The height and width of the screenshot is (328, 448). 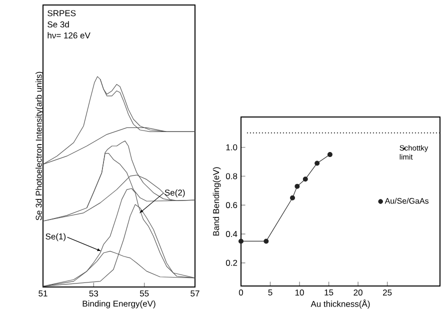 What do you see at coordinates (56, 237) in the screenshot?
I see `annotation: Se(1)` at bounding box center [56, 237].